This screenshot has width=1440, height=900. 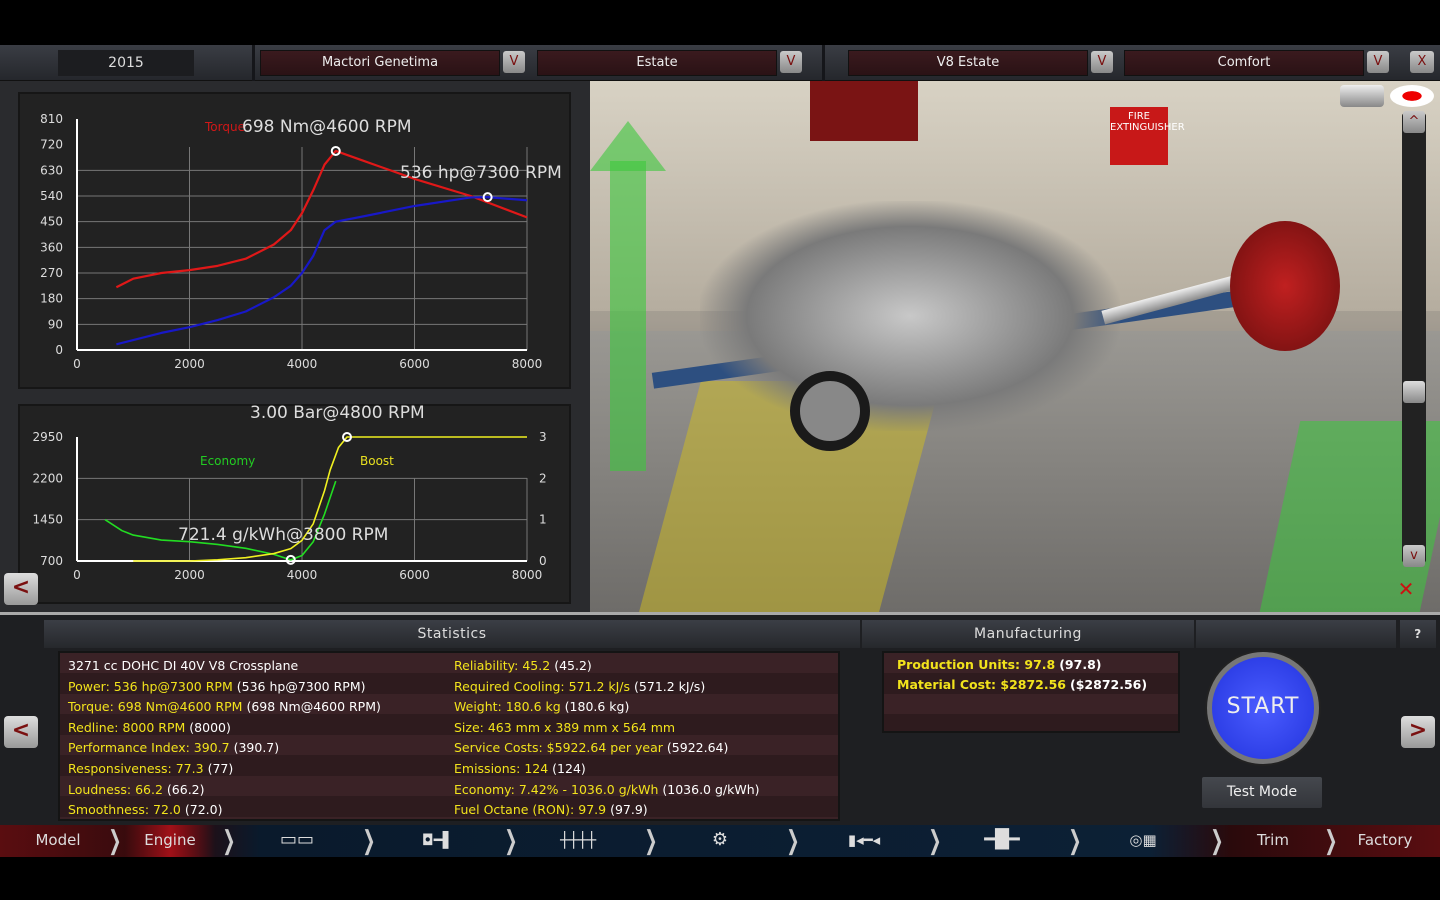 I want to click on stat-baseline-value: (5922.64), so click(x=697, y=748).